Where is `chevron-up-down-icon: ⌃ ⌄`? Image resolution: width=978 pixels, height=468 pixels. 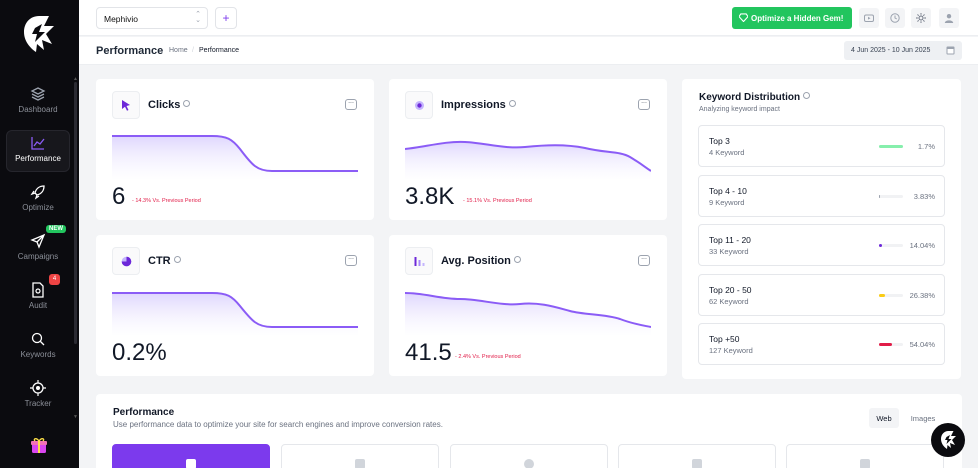 chevron-up-down-icon: ⌃ ⌄ is located at coordinates (198, 17).